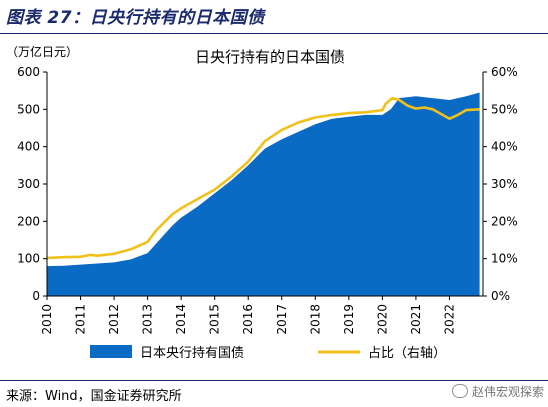 Image resolution: width=548 pixels, height=407 pixels. What do you see at coordinates (282, 319) in the screenshot?
I see `x-tick-label: 2017` at bounding box center [282, 319].